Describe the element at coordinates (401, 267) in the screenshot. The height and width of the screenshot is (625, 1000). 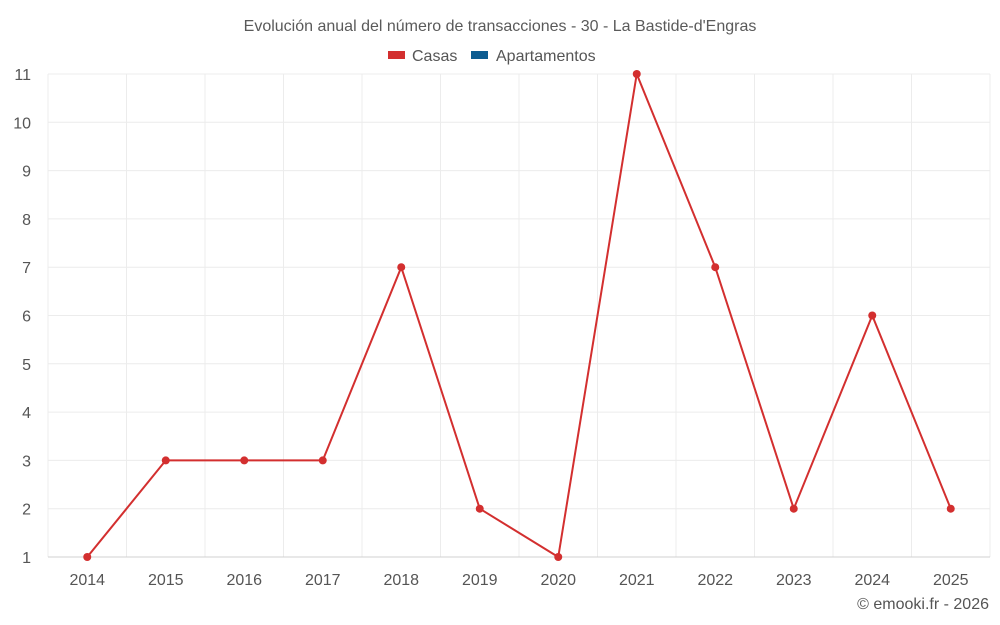
I see `data-point-casas-2018` at that location.